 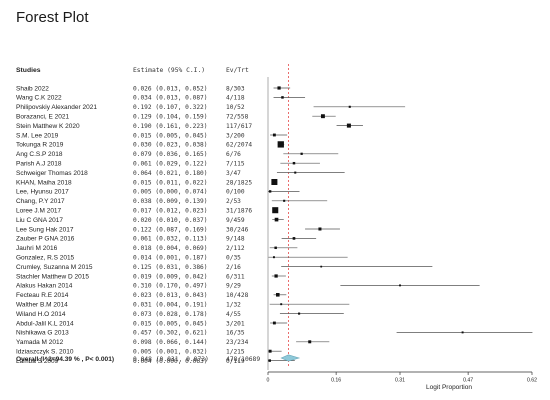 I want to click on study-events: 0/100, so click(x=235, y=192).